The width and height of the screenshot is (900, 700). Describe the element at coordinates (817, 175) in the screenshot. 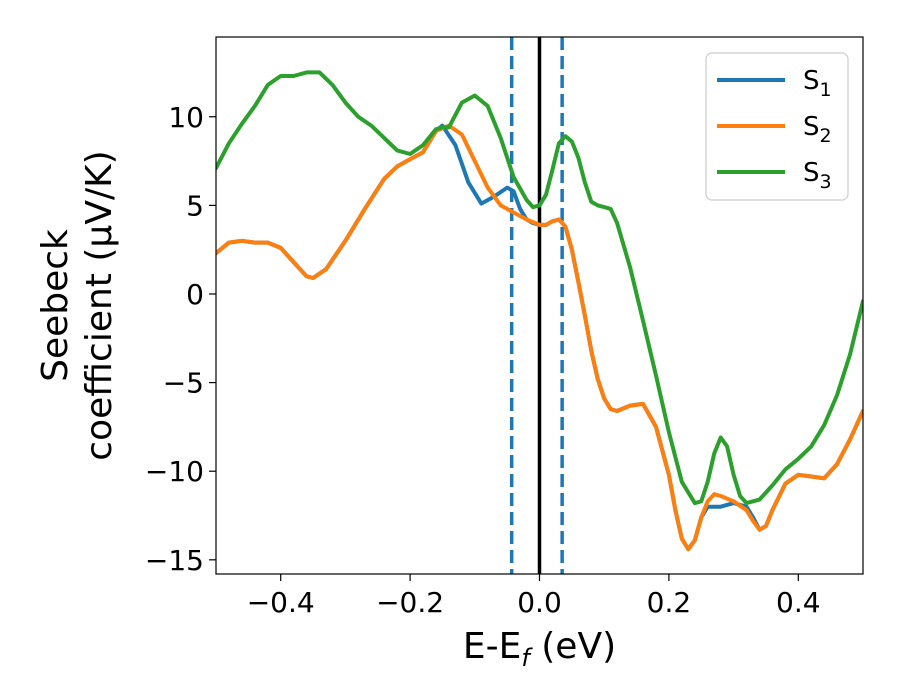

I see `legend-label-s3: S3` at that location.